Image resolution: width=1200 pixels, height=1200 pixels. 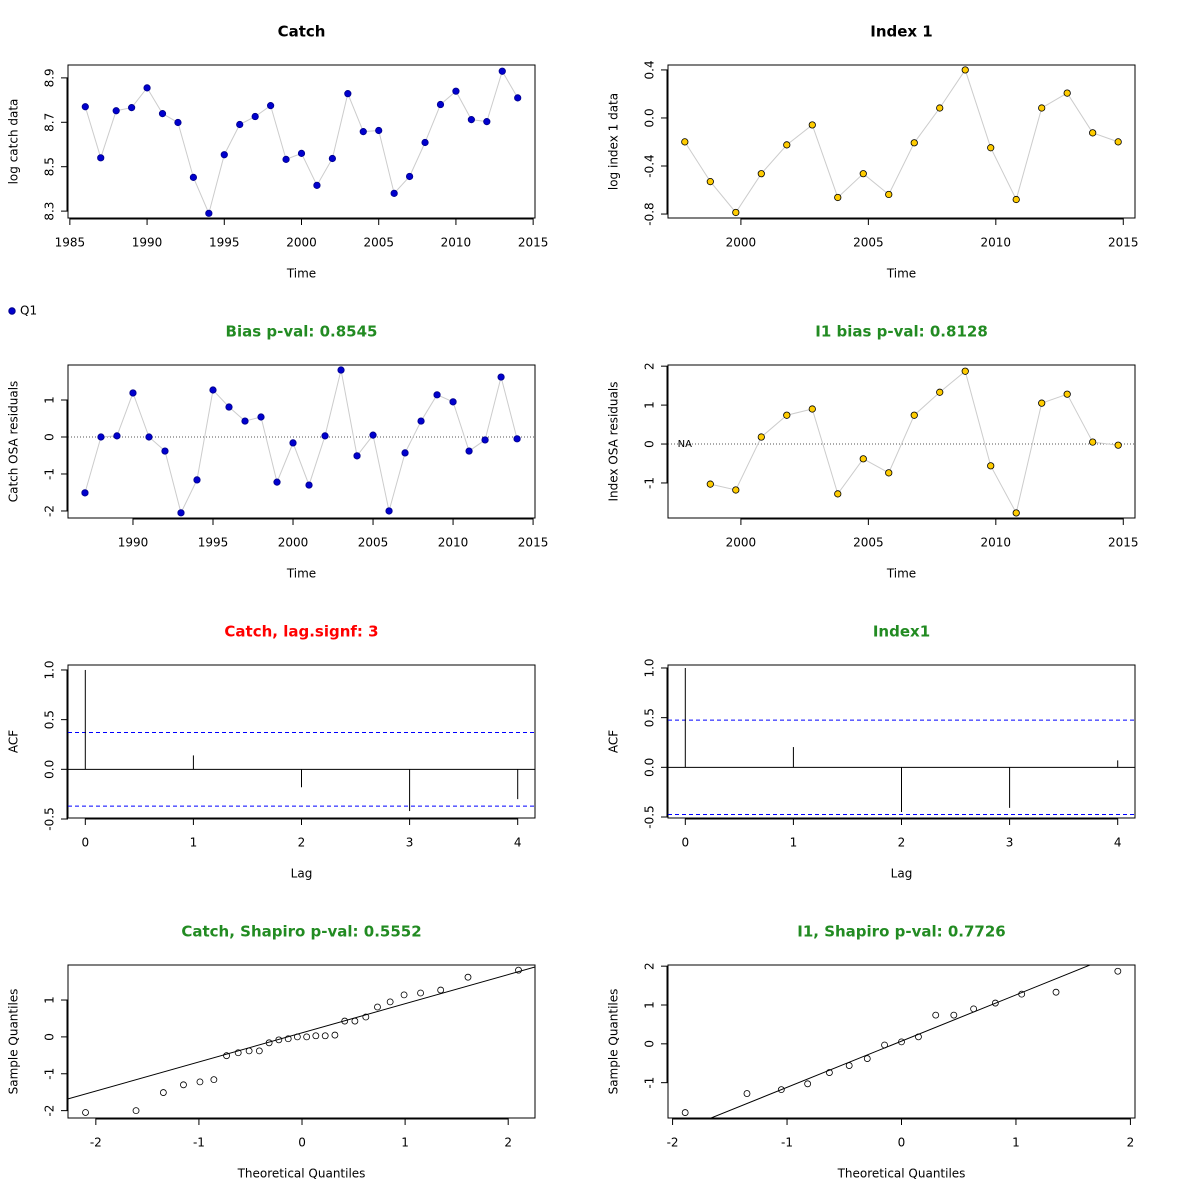 What do you see at coordinates (50, 1111) in the screenshot?
I see `y-tick-label: -2` at bounding box center [50, 1111].